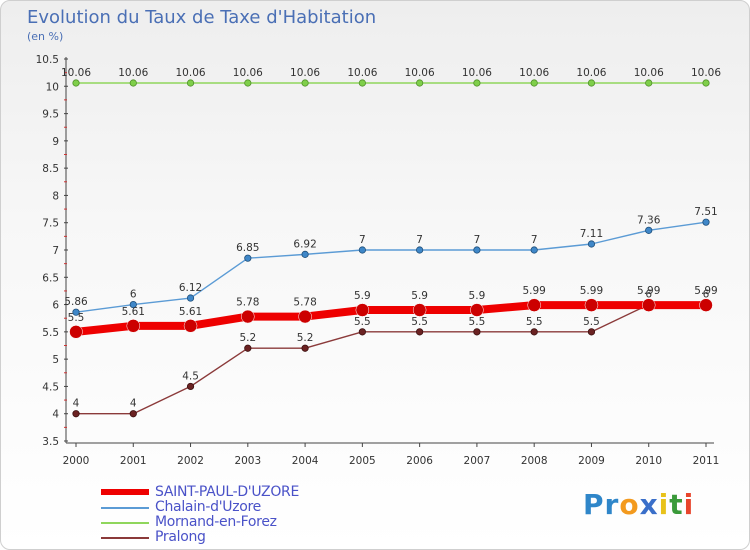  Describe the element at coordinates (649, 504) in the screenshot. I see `logo-letter: x` at that location.